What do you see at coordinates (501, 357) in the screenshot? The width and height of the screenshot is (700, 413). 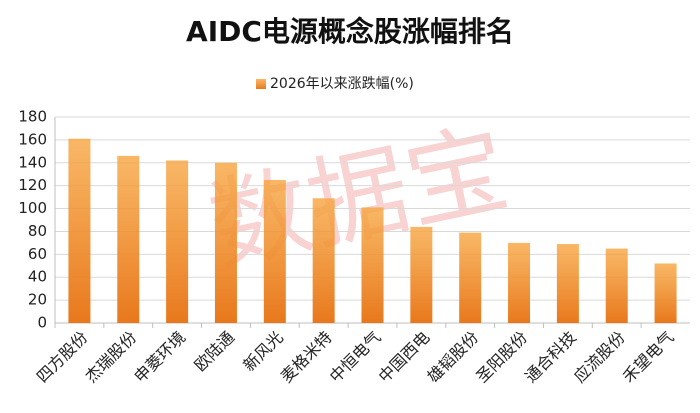 I see `x-tick-label: 圣阳股份` at bounding box center [501, 357].